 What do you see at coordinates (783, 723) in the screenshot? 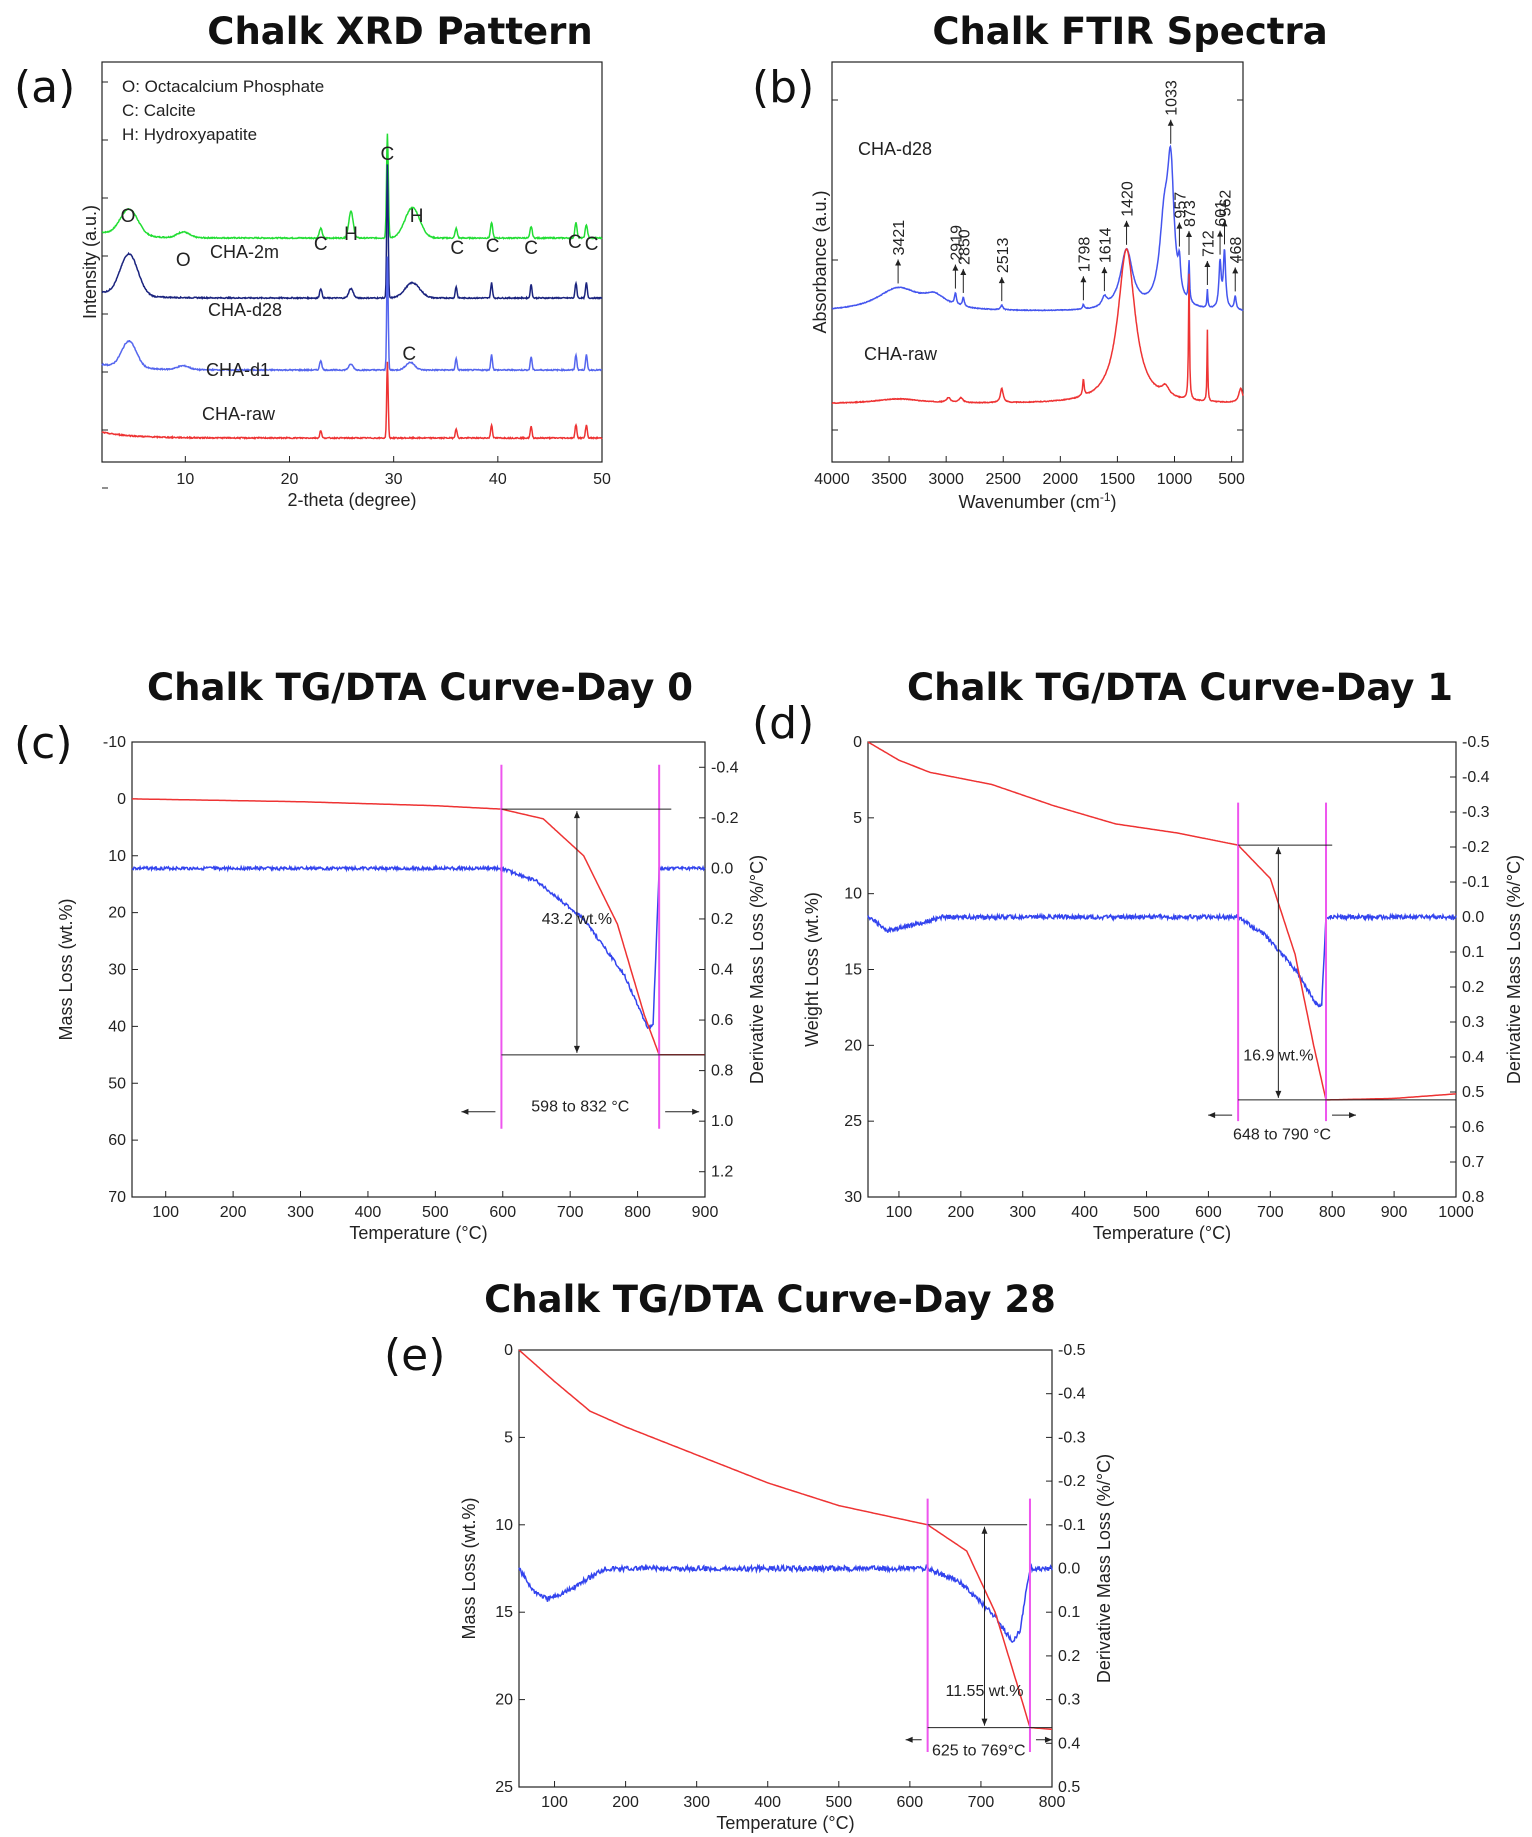
I see `panel-d-label: (d)` at bounding box center [783, 723].